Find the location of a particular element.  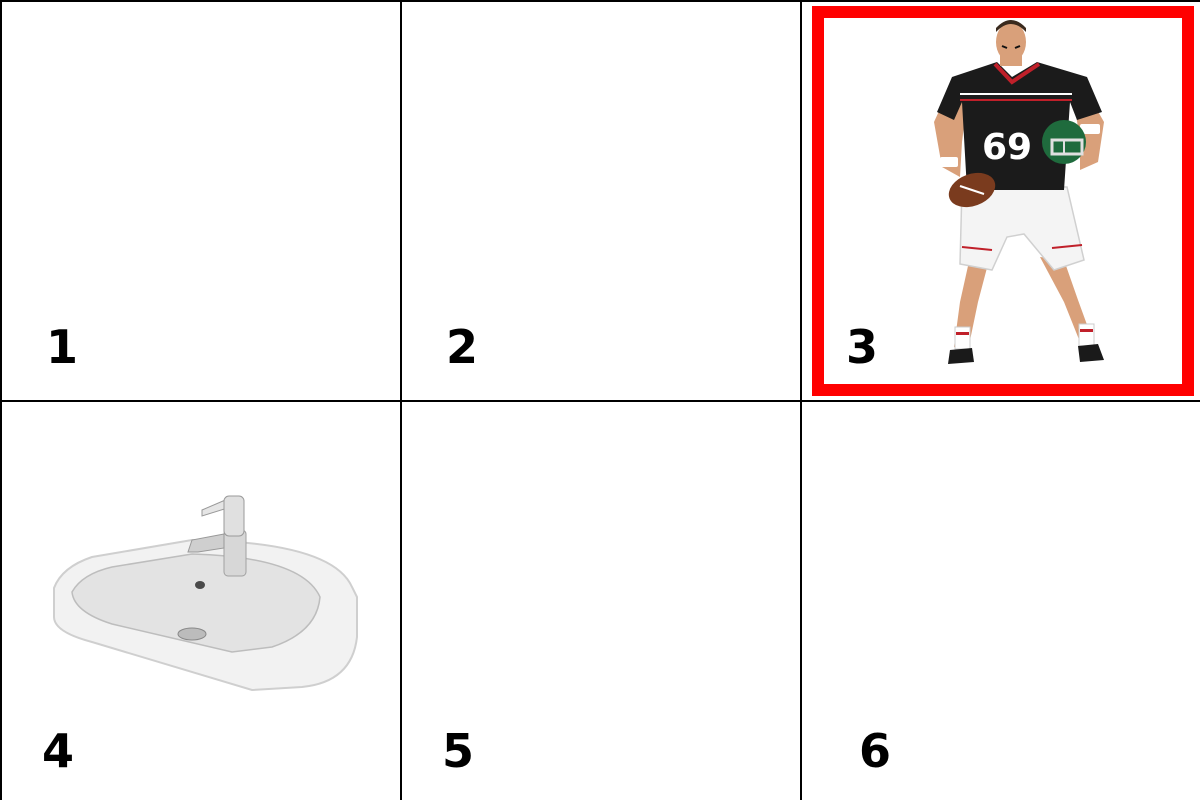

tile-number: 6 is located at coordinates (875, 751).